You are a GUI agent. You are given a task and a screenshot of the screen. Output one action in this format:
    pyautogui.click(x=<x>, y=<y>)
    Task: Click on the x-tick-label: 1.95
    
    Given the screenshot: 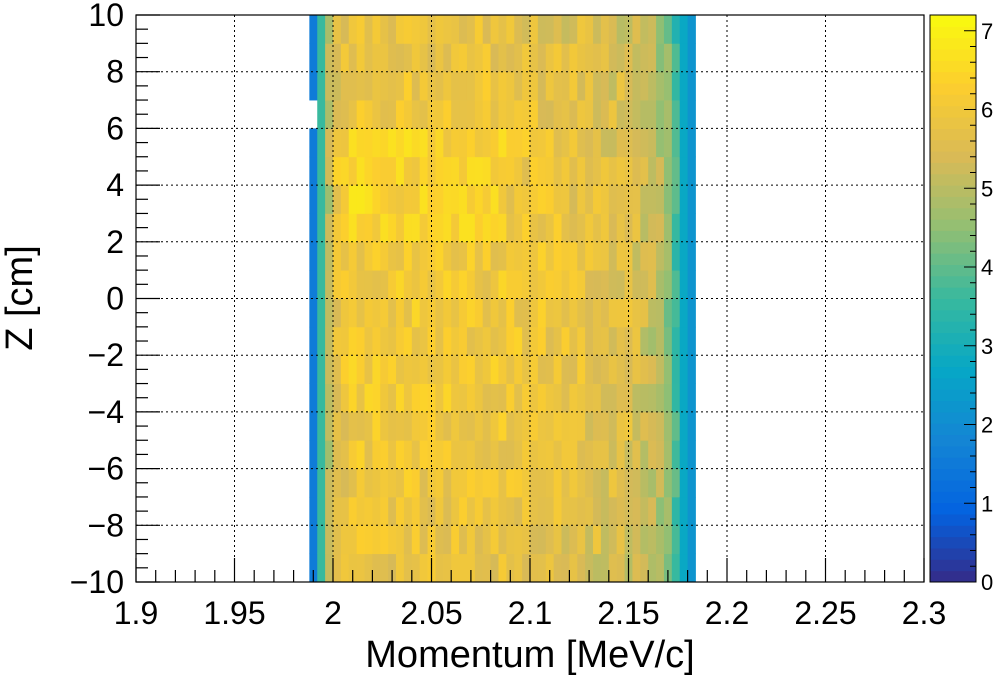 What is the action you would take?
    pyautogui.click(x=234, y=613)
    